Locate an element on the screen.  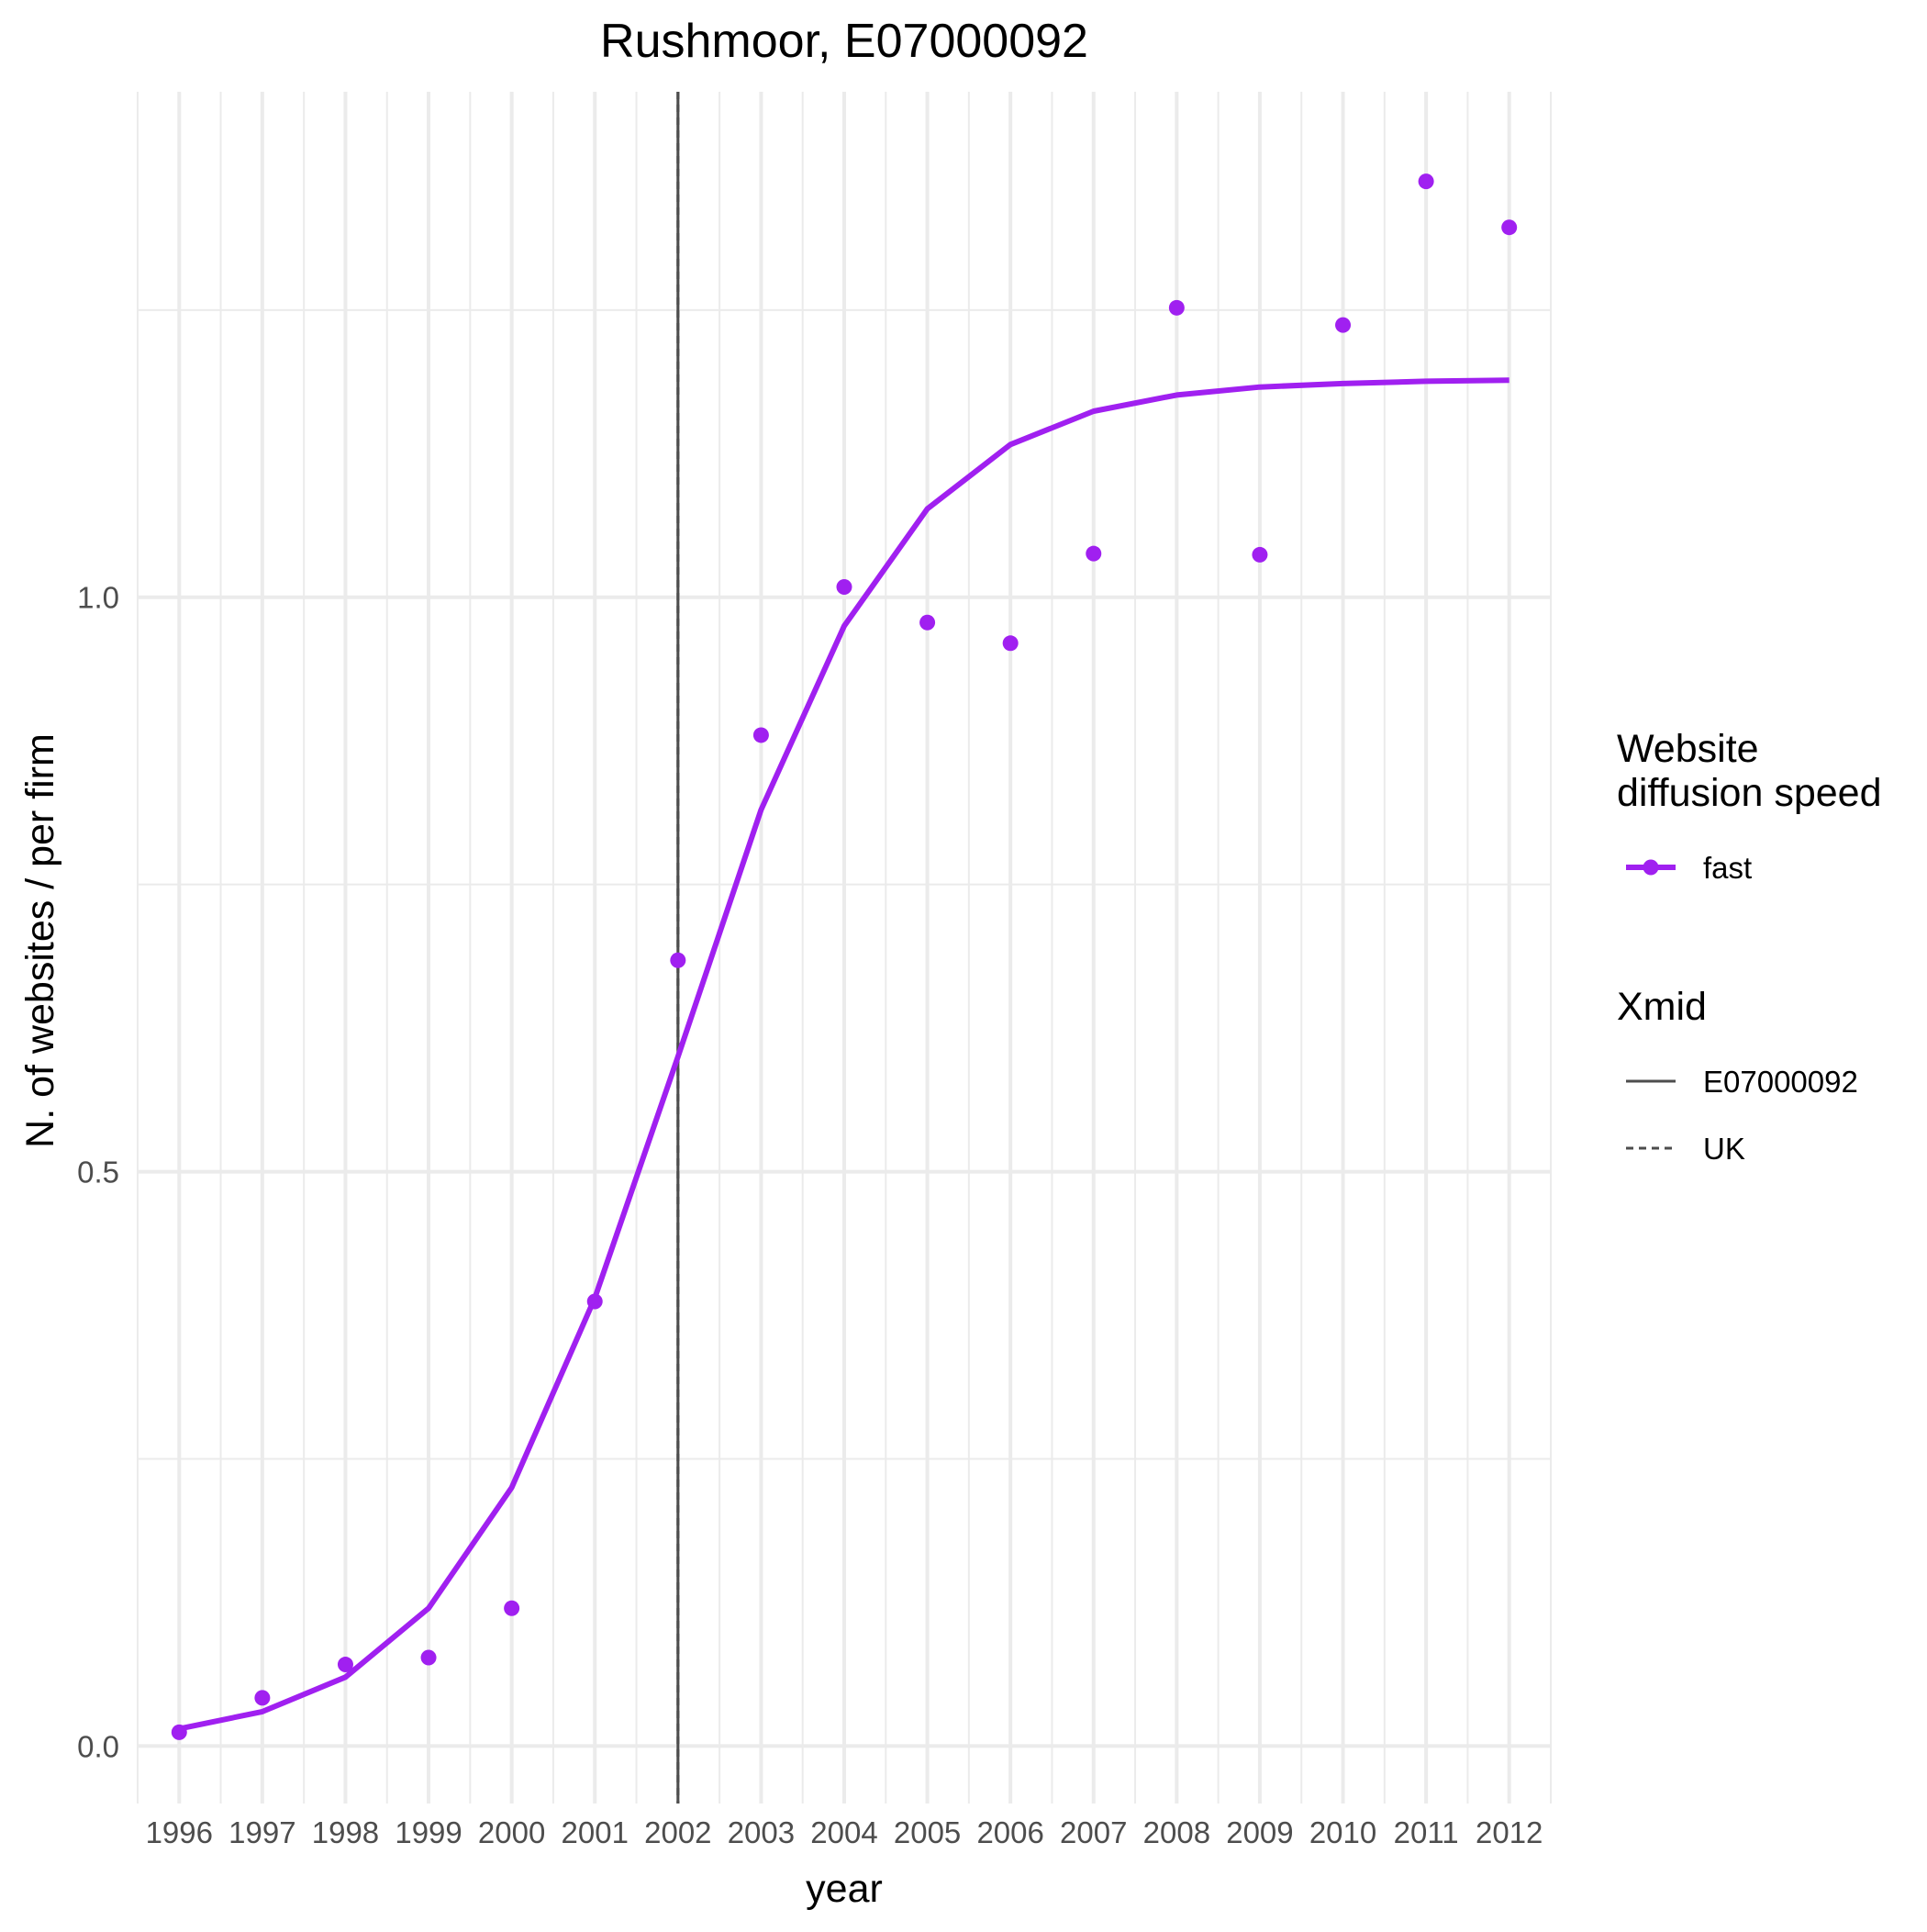
y-tick-label: 0.5 is located at coordinates (98, 1172).